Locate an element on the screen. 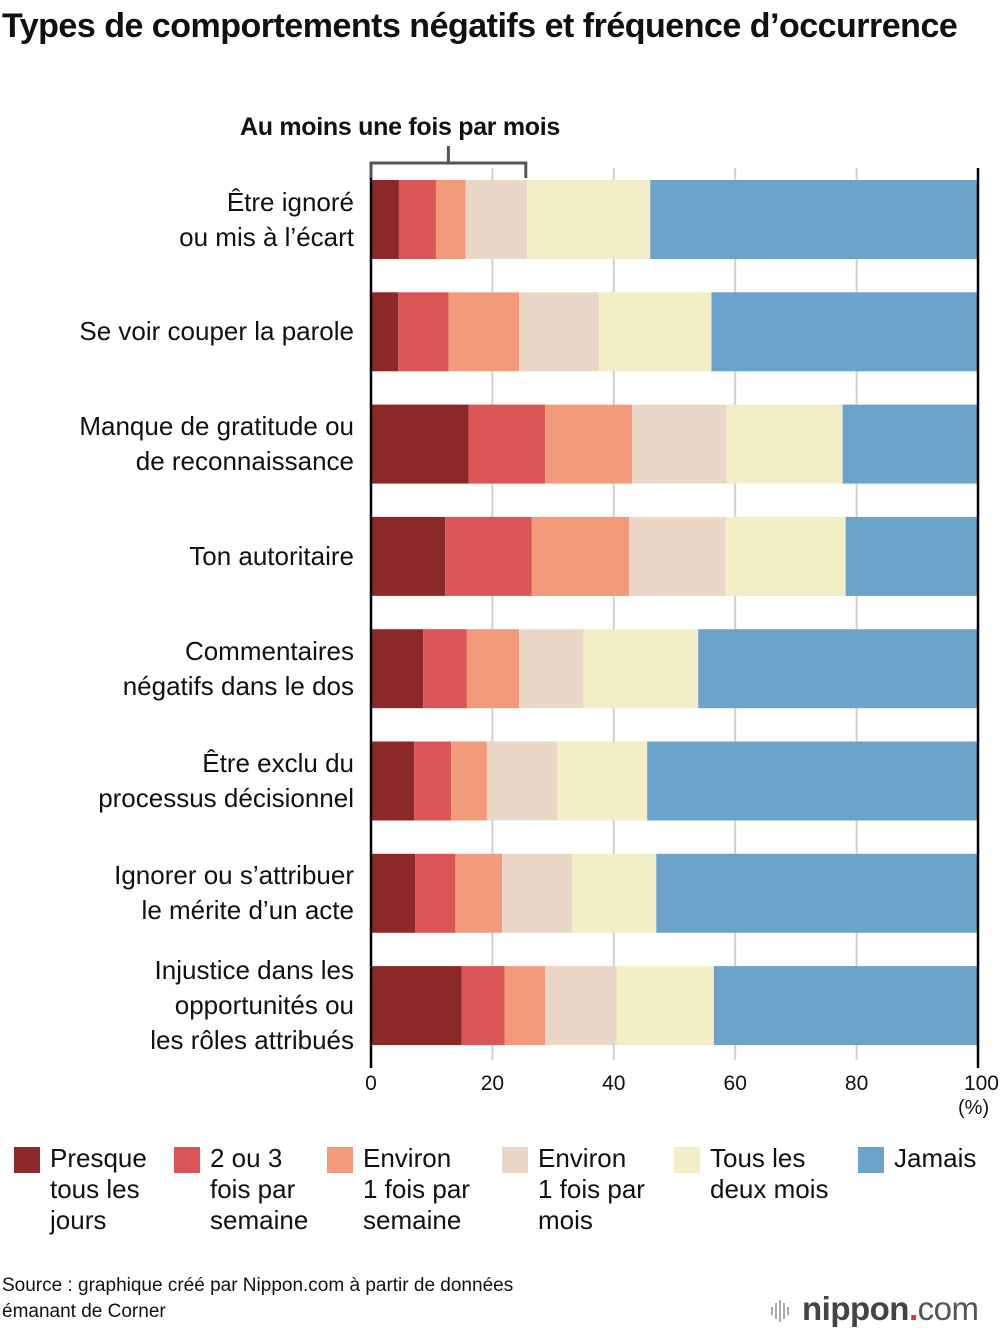  category-label: Ton autoritaire is located at coordinates (271, 555).